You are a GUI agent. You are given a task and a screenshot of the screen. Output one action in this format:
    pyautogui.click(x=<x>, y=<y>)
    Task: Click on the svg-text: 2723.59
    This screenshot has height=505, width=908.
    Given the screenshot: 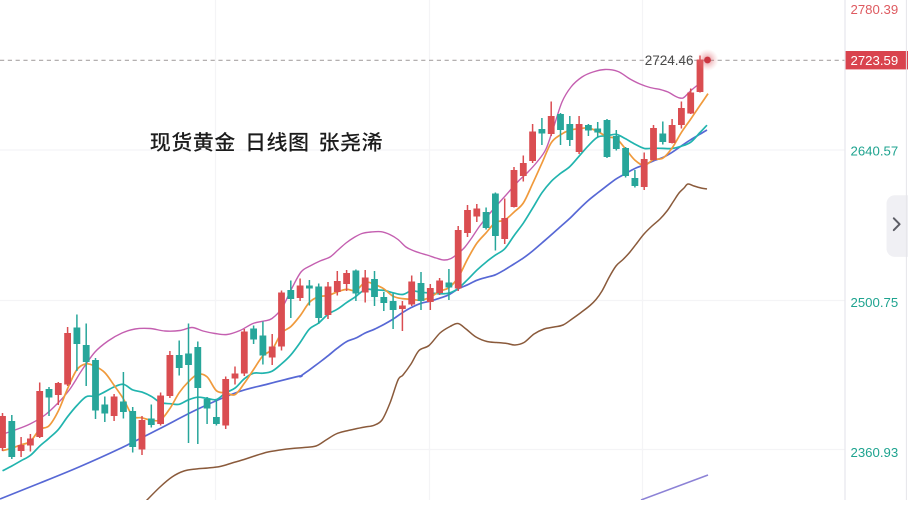 What is the action you would take?
    pyautogui.click(x=875, y=60)
    